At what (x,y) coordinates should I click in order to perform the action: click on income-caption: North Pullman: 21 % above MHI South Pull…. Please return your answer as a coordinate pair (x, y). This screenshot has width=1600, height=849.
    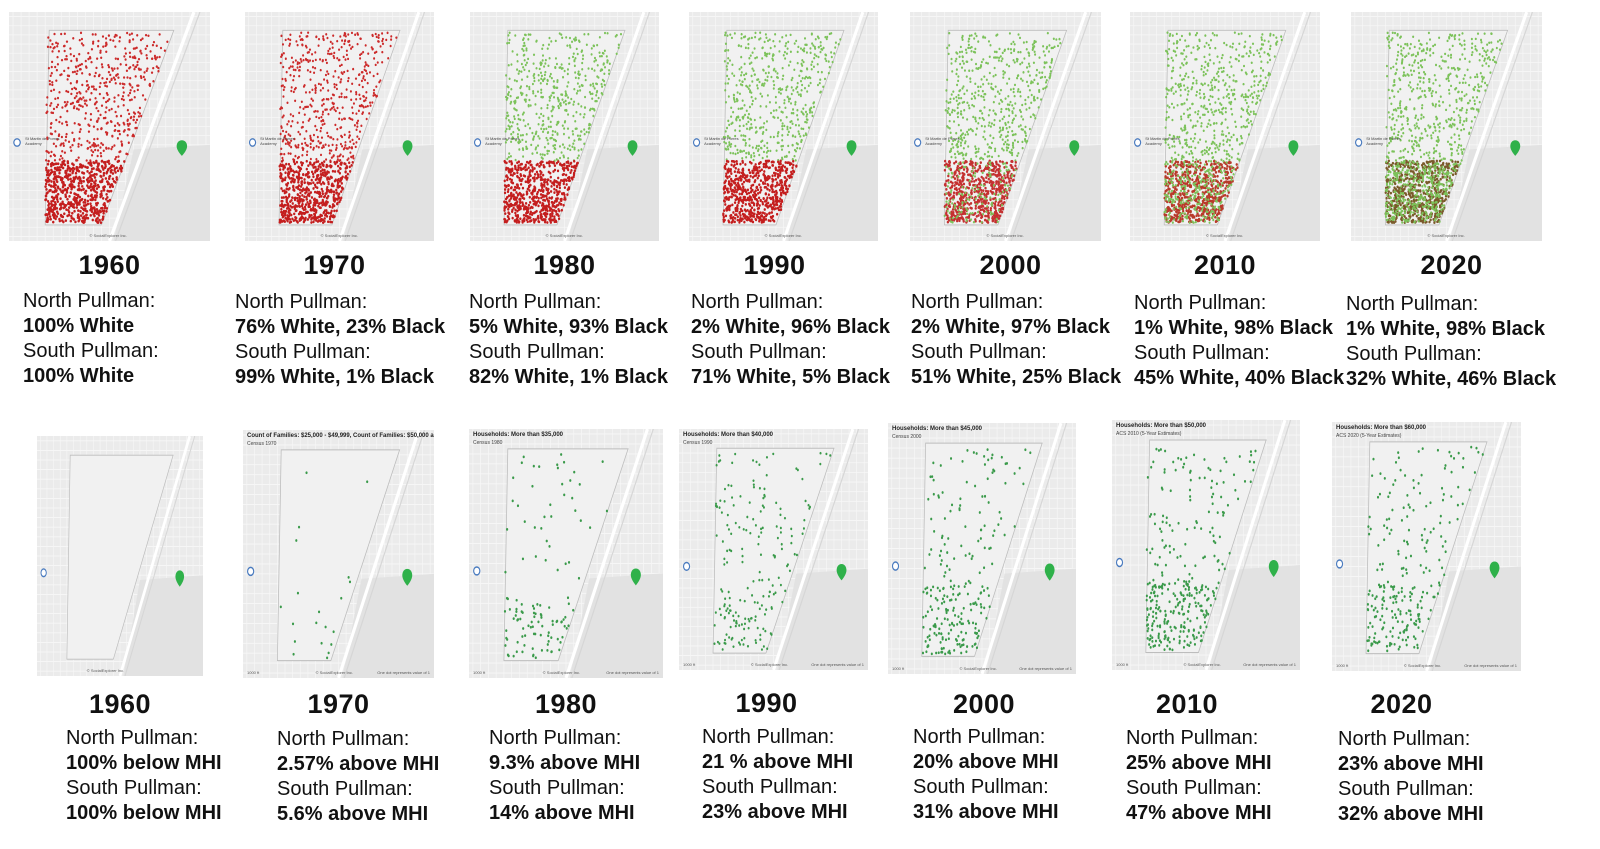
    Looking at the image, I should click on (777, 775).